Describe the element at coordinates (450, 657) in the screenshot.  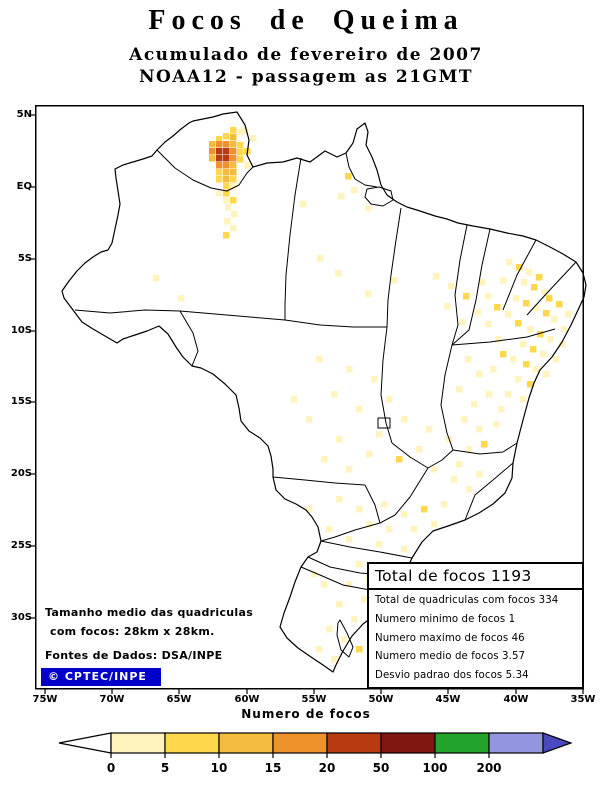
I see `stats-row: Numero medio de focos 3.57` at that location.